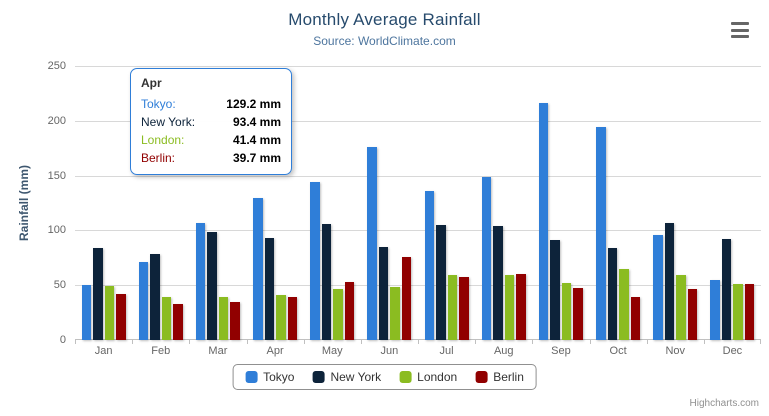 The width and height of the screenshot is (769, 416). Describe the element at coordinates (168, 122) in the screenshot. I see `tooltip-series-name: New York:` at that location.